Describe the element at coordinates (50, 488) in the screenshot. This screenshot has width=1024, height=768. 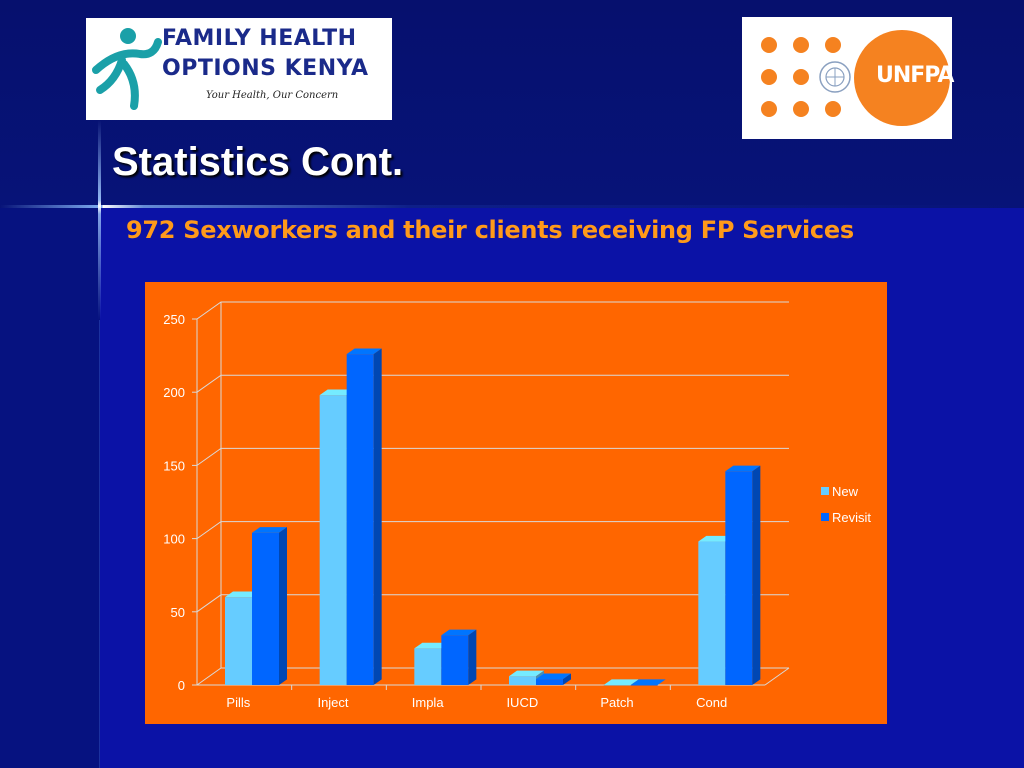
I see `left-band` at that location.